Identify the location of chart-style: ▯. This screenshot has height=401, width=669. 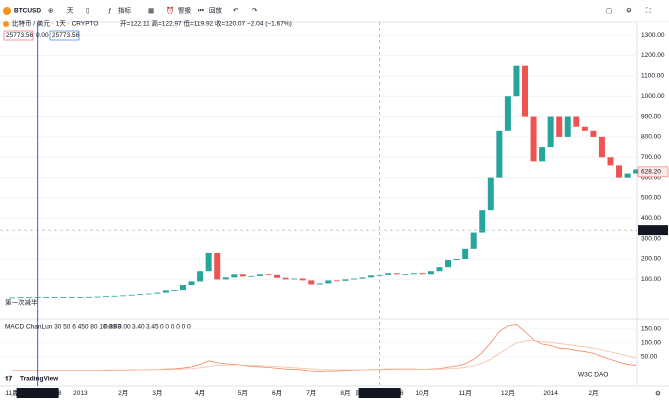
(88, 11).